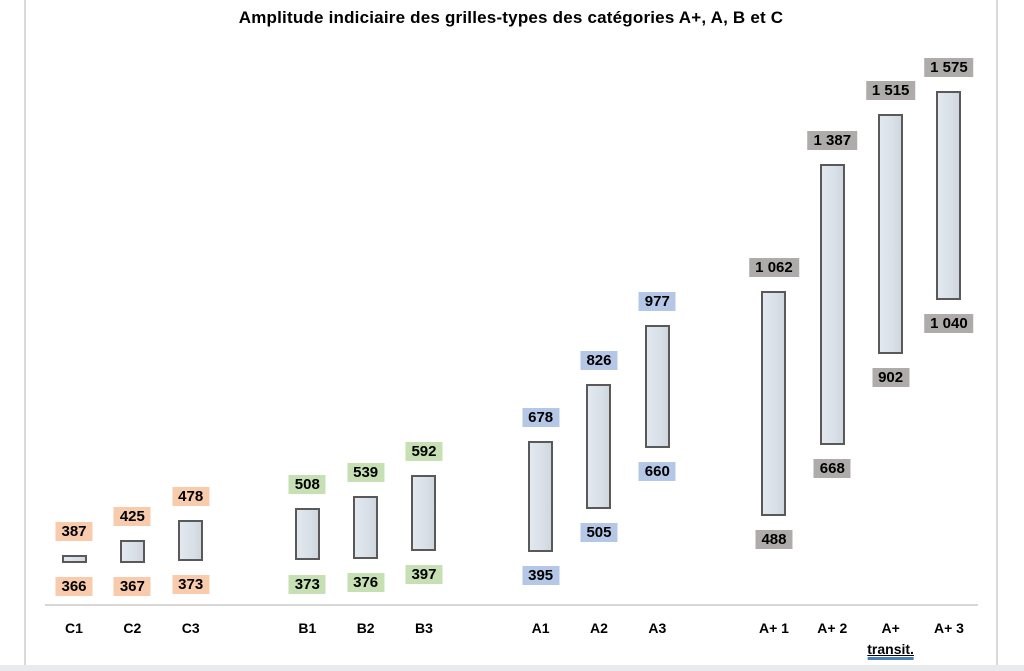 This screenshot has height=671, width=1024. Describe the element at coordinates (774, 539) in the screenshot. I see `min-value-label-Aplus1: 488` at that location.